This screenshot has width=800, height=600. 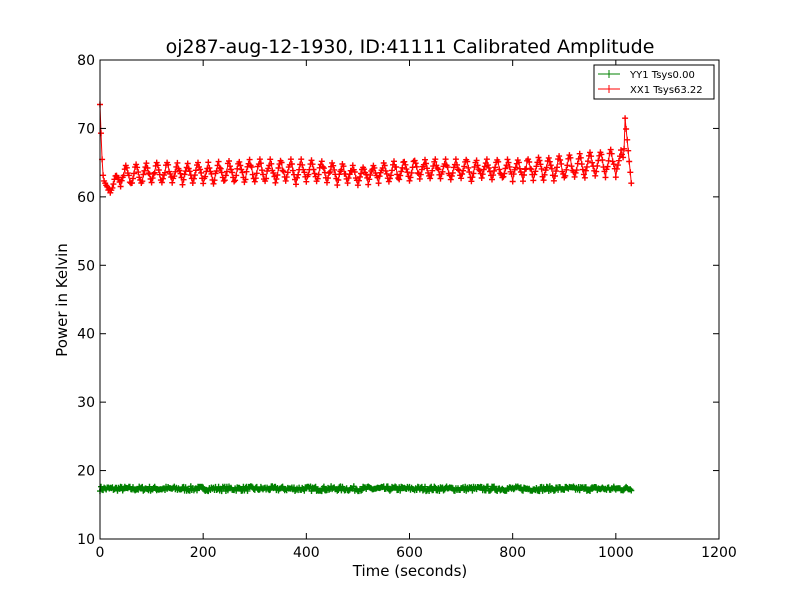 I want to click on x-tick-label: 0, so click(x=100, y=553).